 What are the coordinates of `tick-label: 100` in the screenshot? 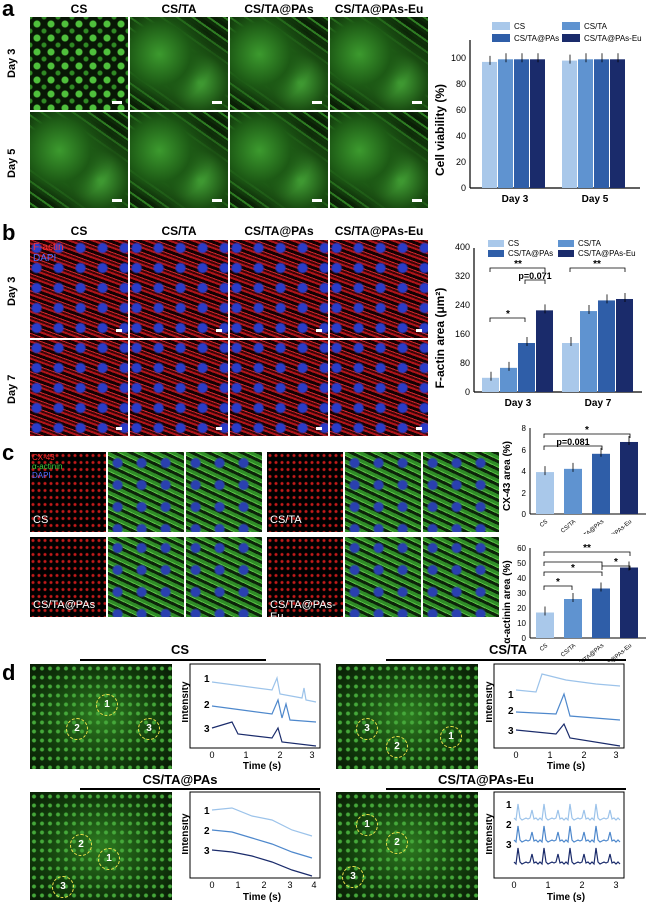 It's located at (458, 58).